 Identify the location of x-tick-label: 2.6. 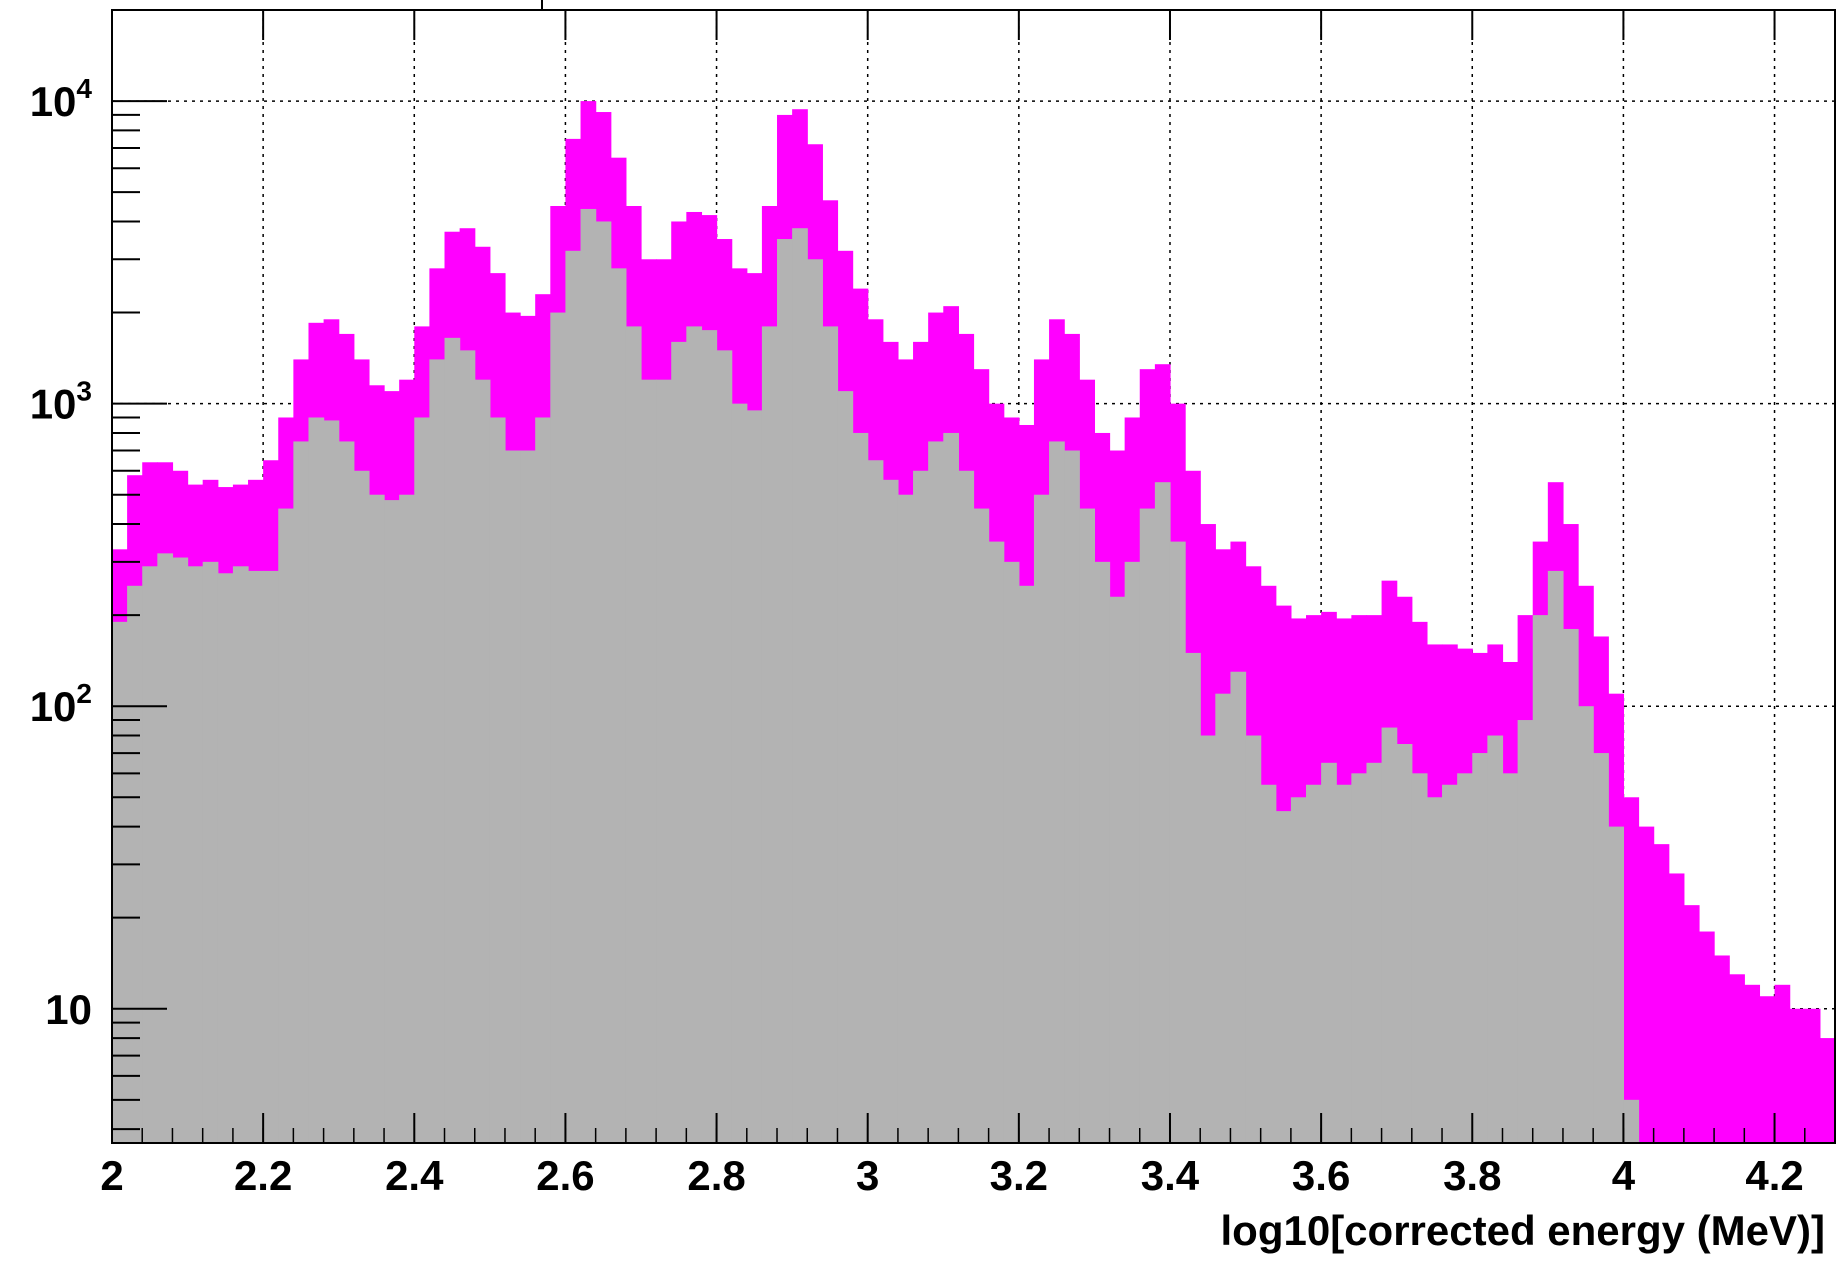
(565, 1175).